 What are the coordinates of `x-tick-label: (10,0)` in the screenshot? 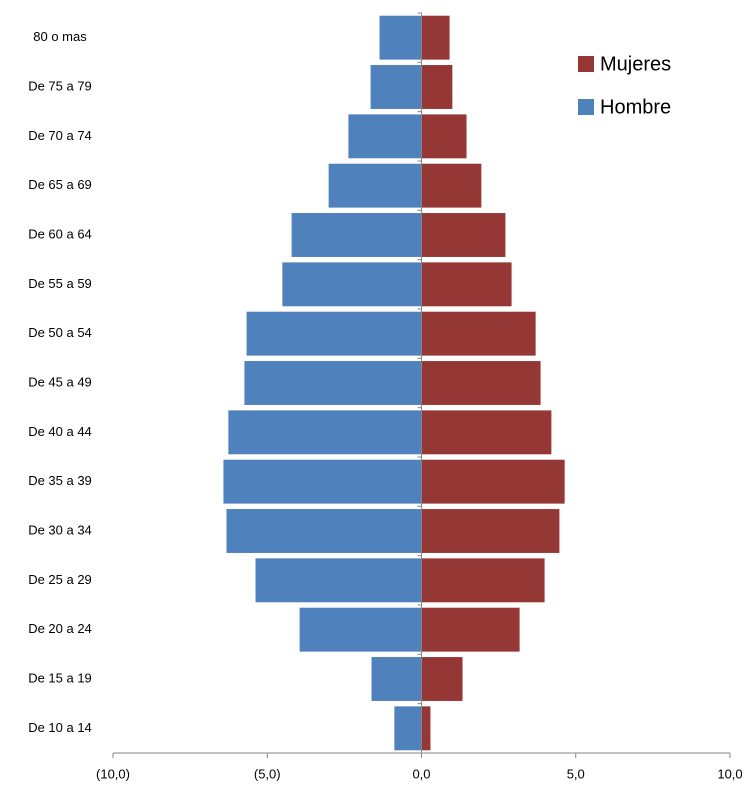 It's located at (113, 773).